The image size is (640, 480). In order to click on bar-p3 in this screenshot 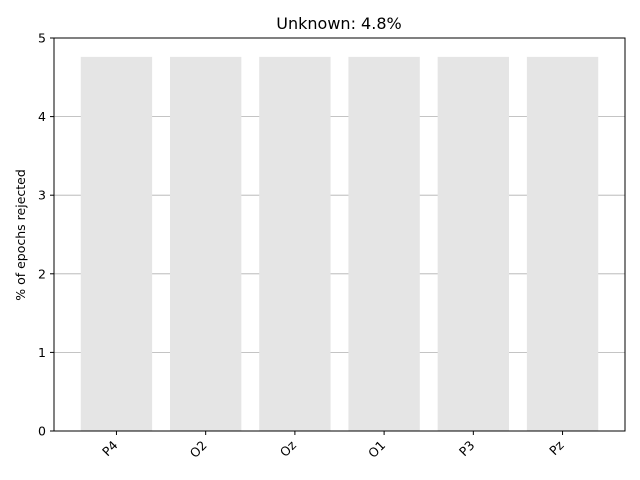, I will do `click(473, 243)`.